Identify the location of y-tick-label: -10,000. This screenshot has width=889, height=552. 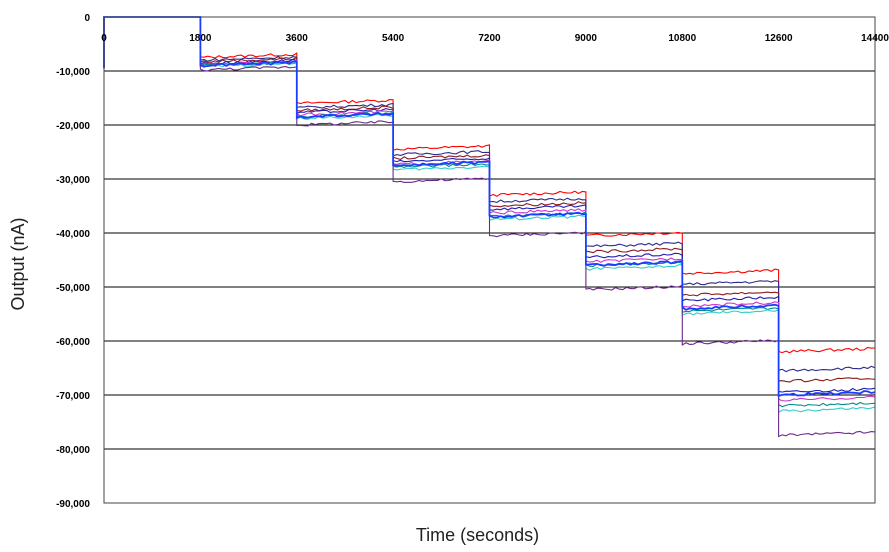
(73, 72).